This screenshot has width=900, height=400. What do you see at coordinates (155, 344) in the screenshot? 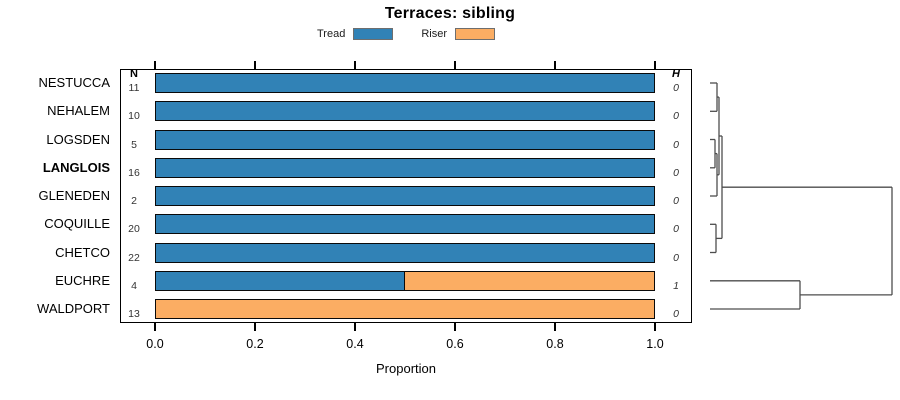
I see `x-axis-tick-label: 0.0` at bounding box center [155, 344].